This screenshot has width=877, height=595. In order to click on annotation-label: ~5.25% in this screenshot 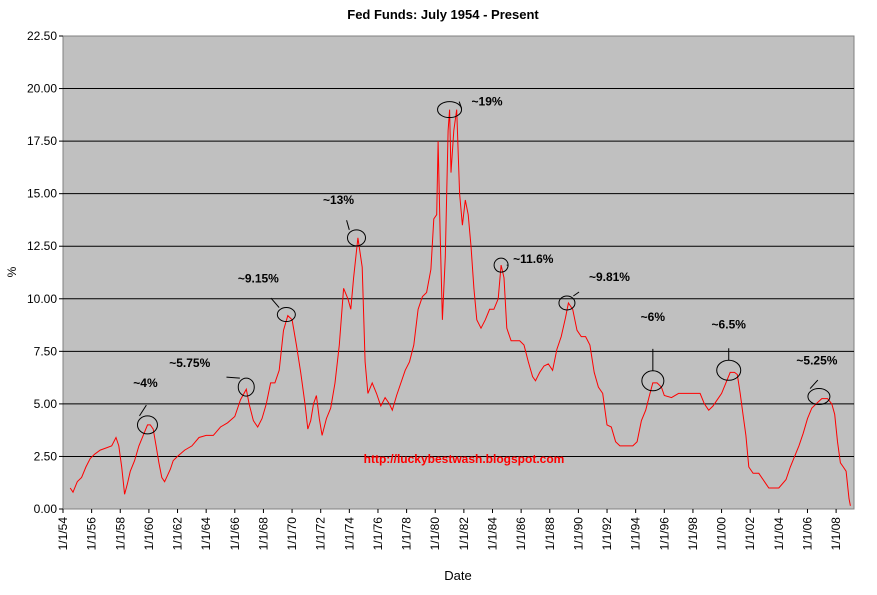, I will do `click(816, 361)`.